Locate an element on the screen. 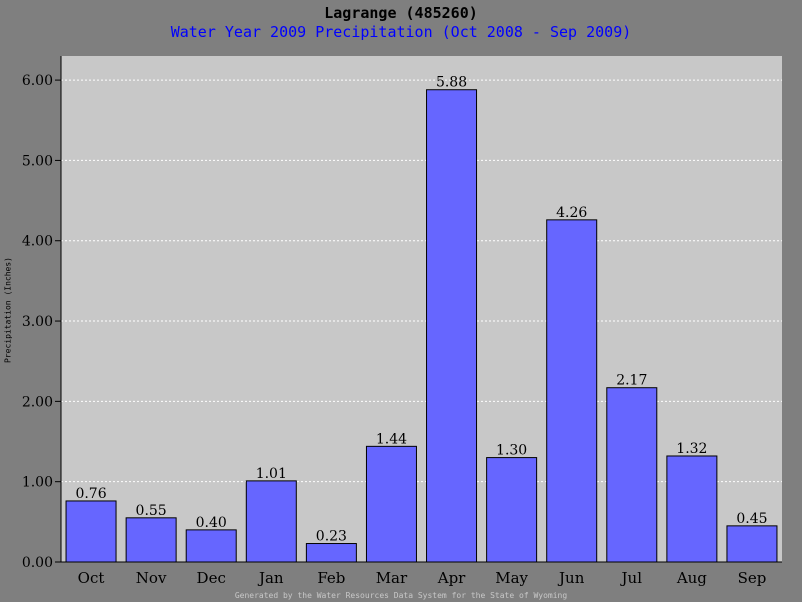 Image resolution: width=802 pixels, height=602 pixels. data-label: 0.23 is located at coordinates (331, 537).